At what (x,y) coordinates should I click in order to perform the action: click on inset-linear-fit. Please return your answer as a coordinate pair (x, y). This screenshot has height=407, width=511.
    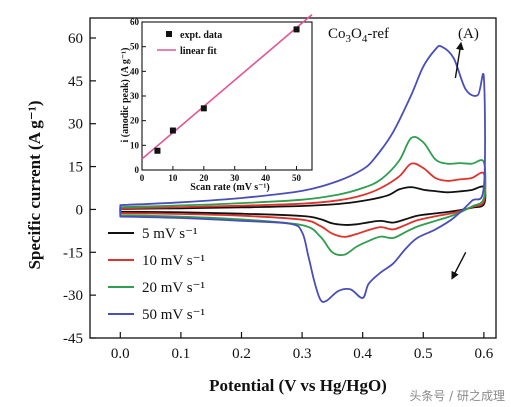
    Looking at the image, I should click on (227, 86).